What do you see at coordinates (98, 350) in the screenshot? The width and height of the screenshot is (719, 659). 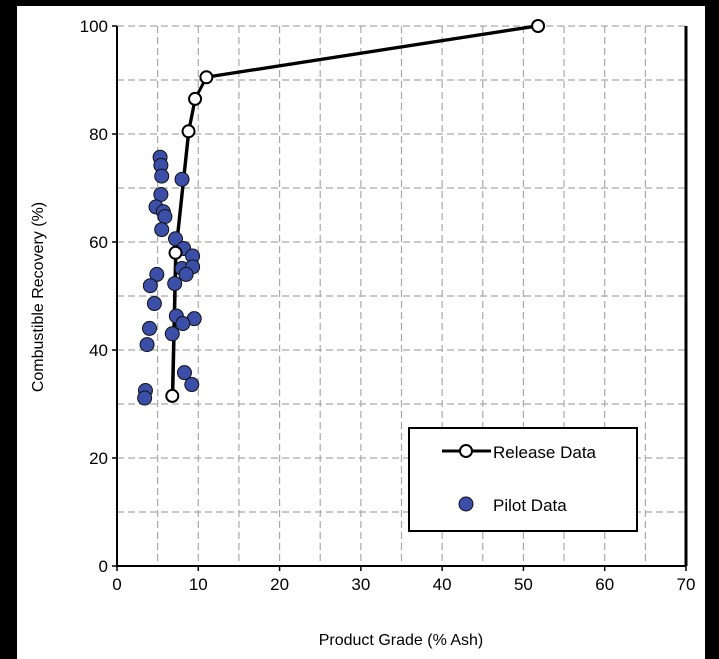 I see `y-tick-label: 40` at bounding box center [98, 350].